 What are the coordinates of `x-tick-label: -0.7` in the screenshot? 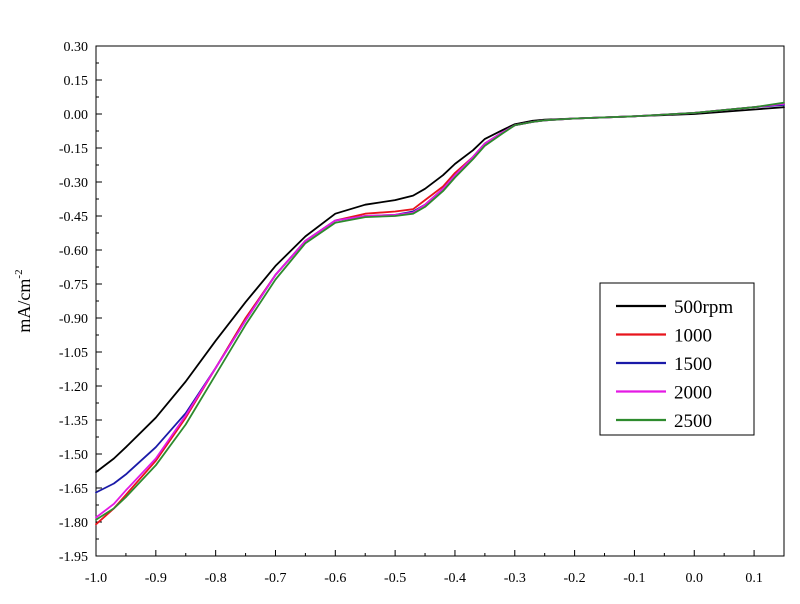 It's located at (275, 578).